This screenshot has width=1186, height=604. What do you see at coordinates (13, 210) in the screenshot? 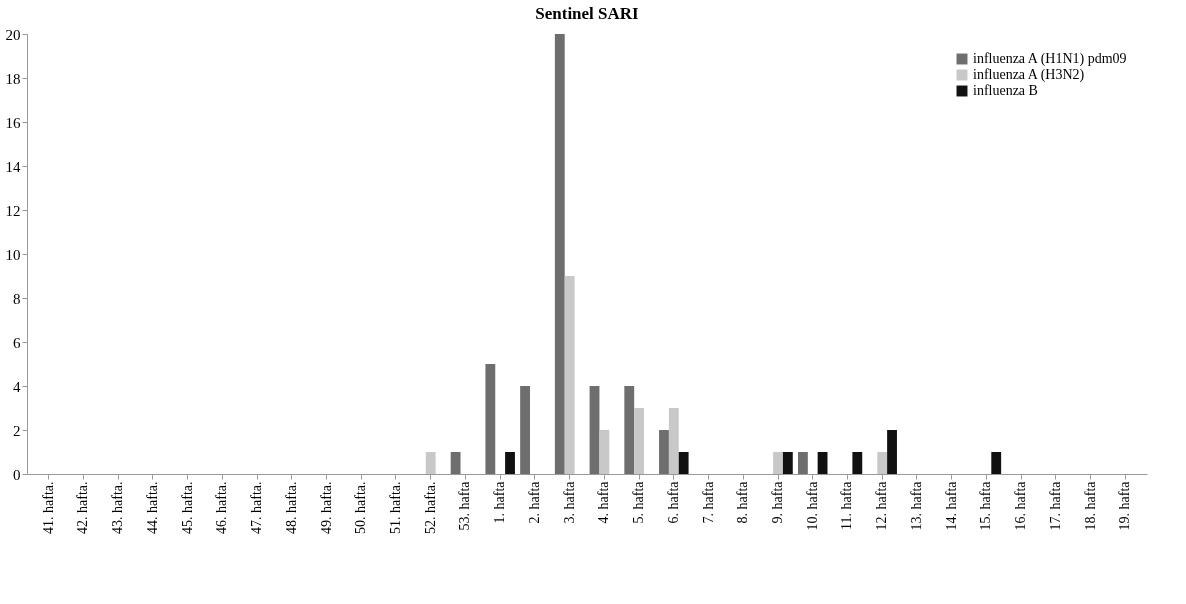
I see `y-tick-label: 12` at bounding box center [13, 210].